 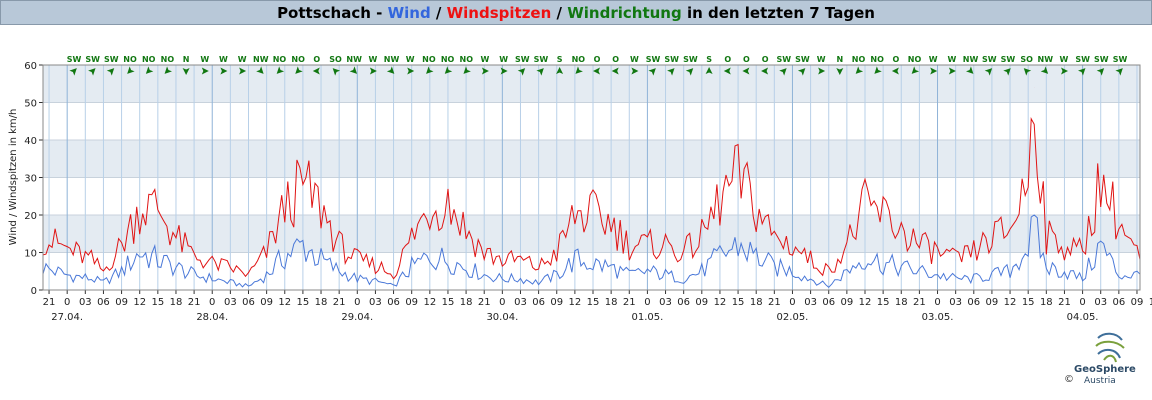 I want to click on title-sep-2: /, so click(x=438, y=12).